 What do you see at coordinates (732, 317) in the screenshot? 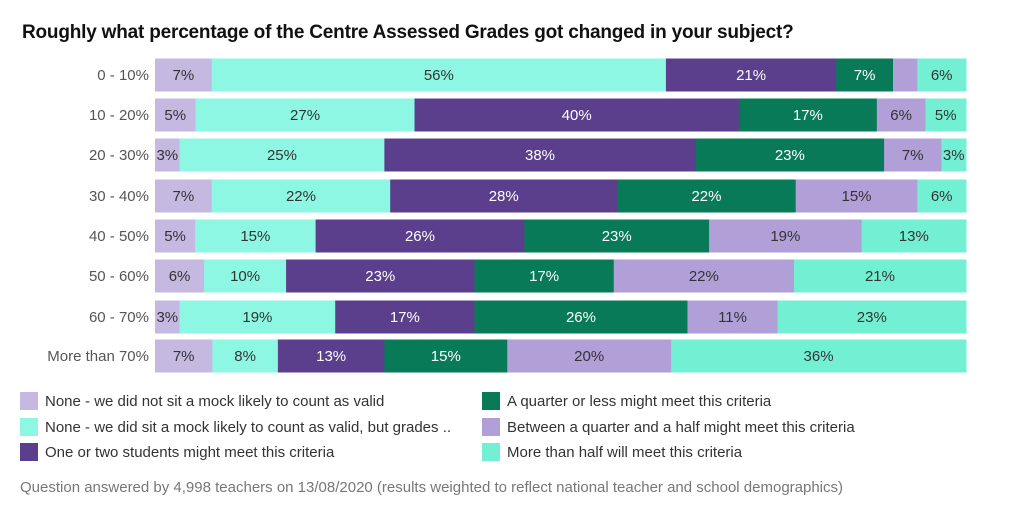
I see `data-label: 11%` at bounding box center [732, 317].